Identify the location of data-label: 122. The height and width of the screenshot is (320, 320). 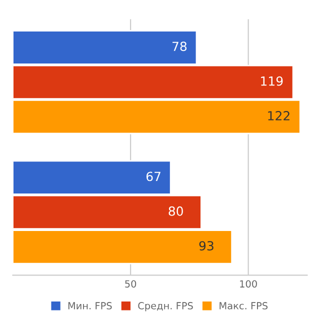
(279, 115).